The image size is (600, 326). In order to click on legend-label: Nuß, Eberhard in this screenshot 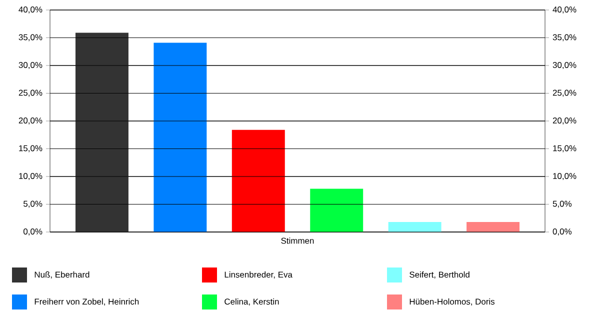, I will do `click(62, 275)`.